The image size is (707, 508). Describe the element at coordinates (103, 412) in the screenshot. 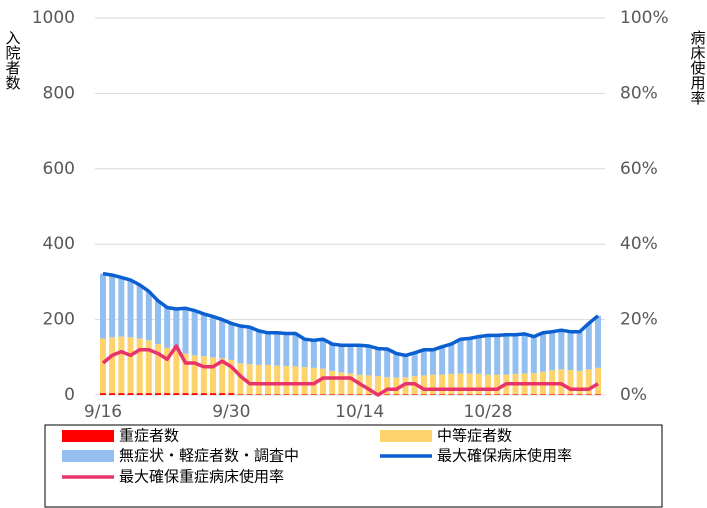

I see `x-tick-label: 9/16` at that location.